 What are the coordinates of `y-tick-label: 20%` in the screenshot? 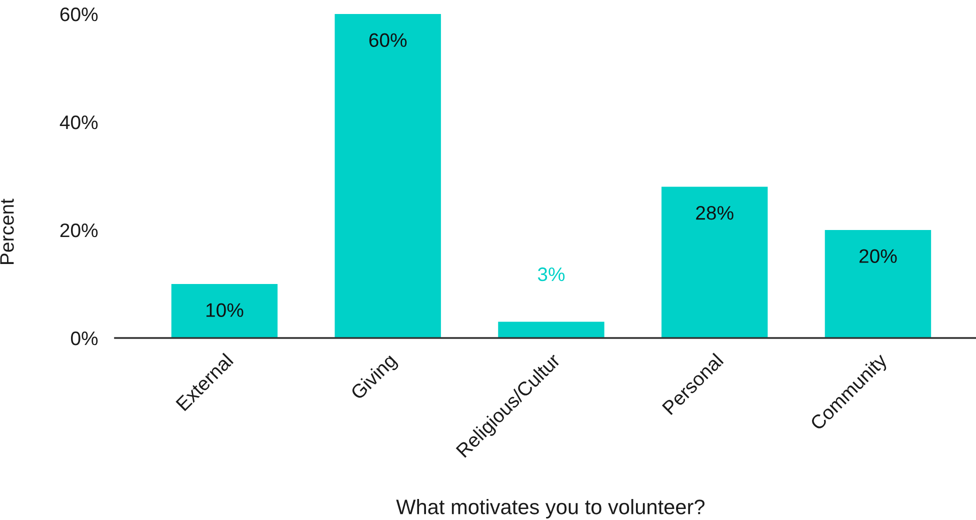 It's located at (79, 230).